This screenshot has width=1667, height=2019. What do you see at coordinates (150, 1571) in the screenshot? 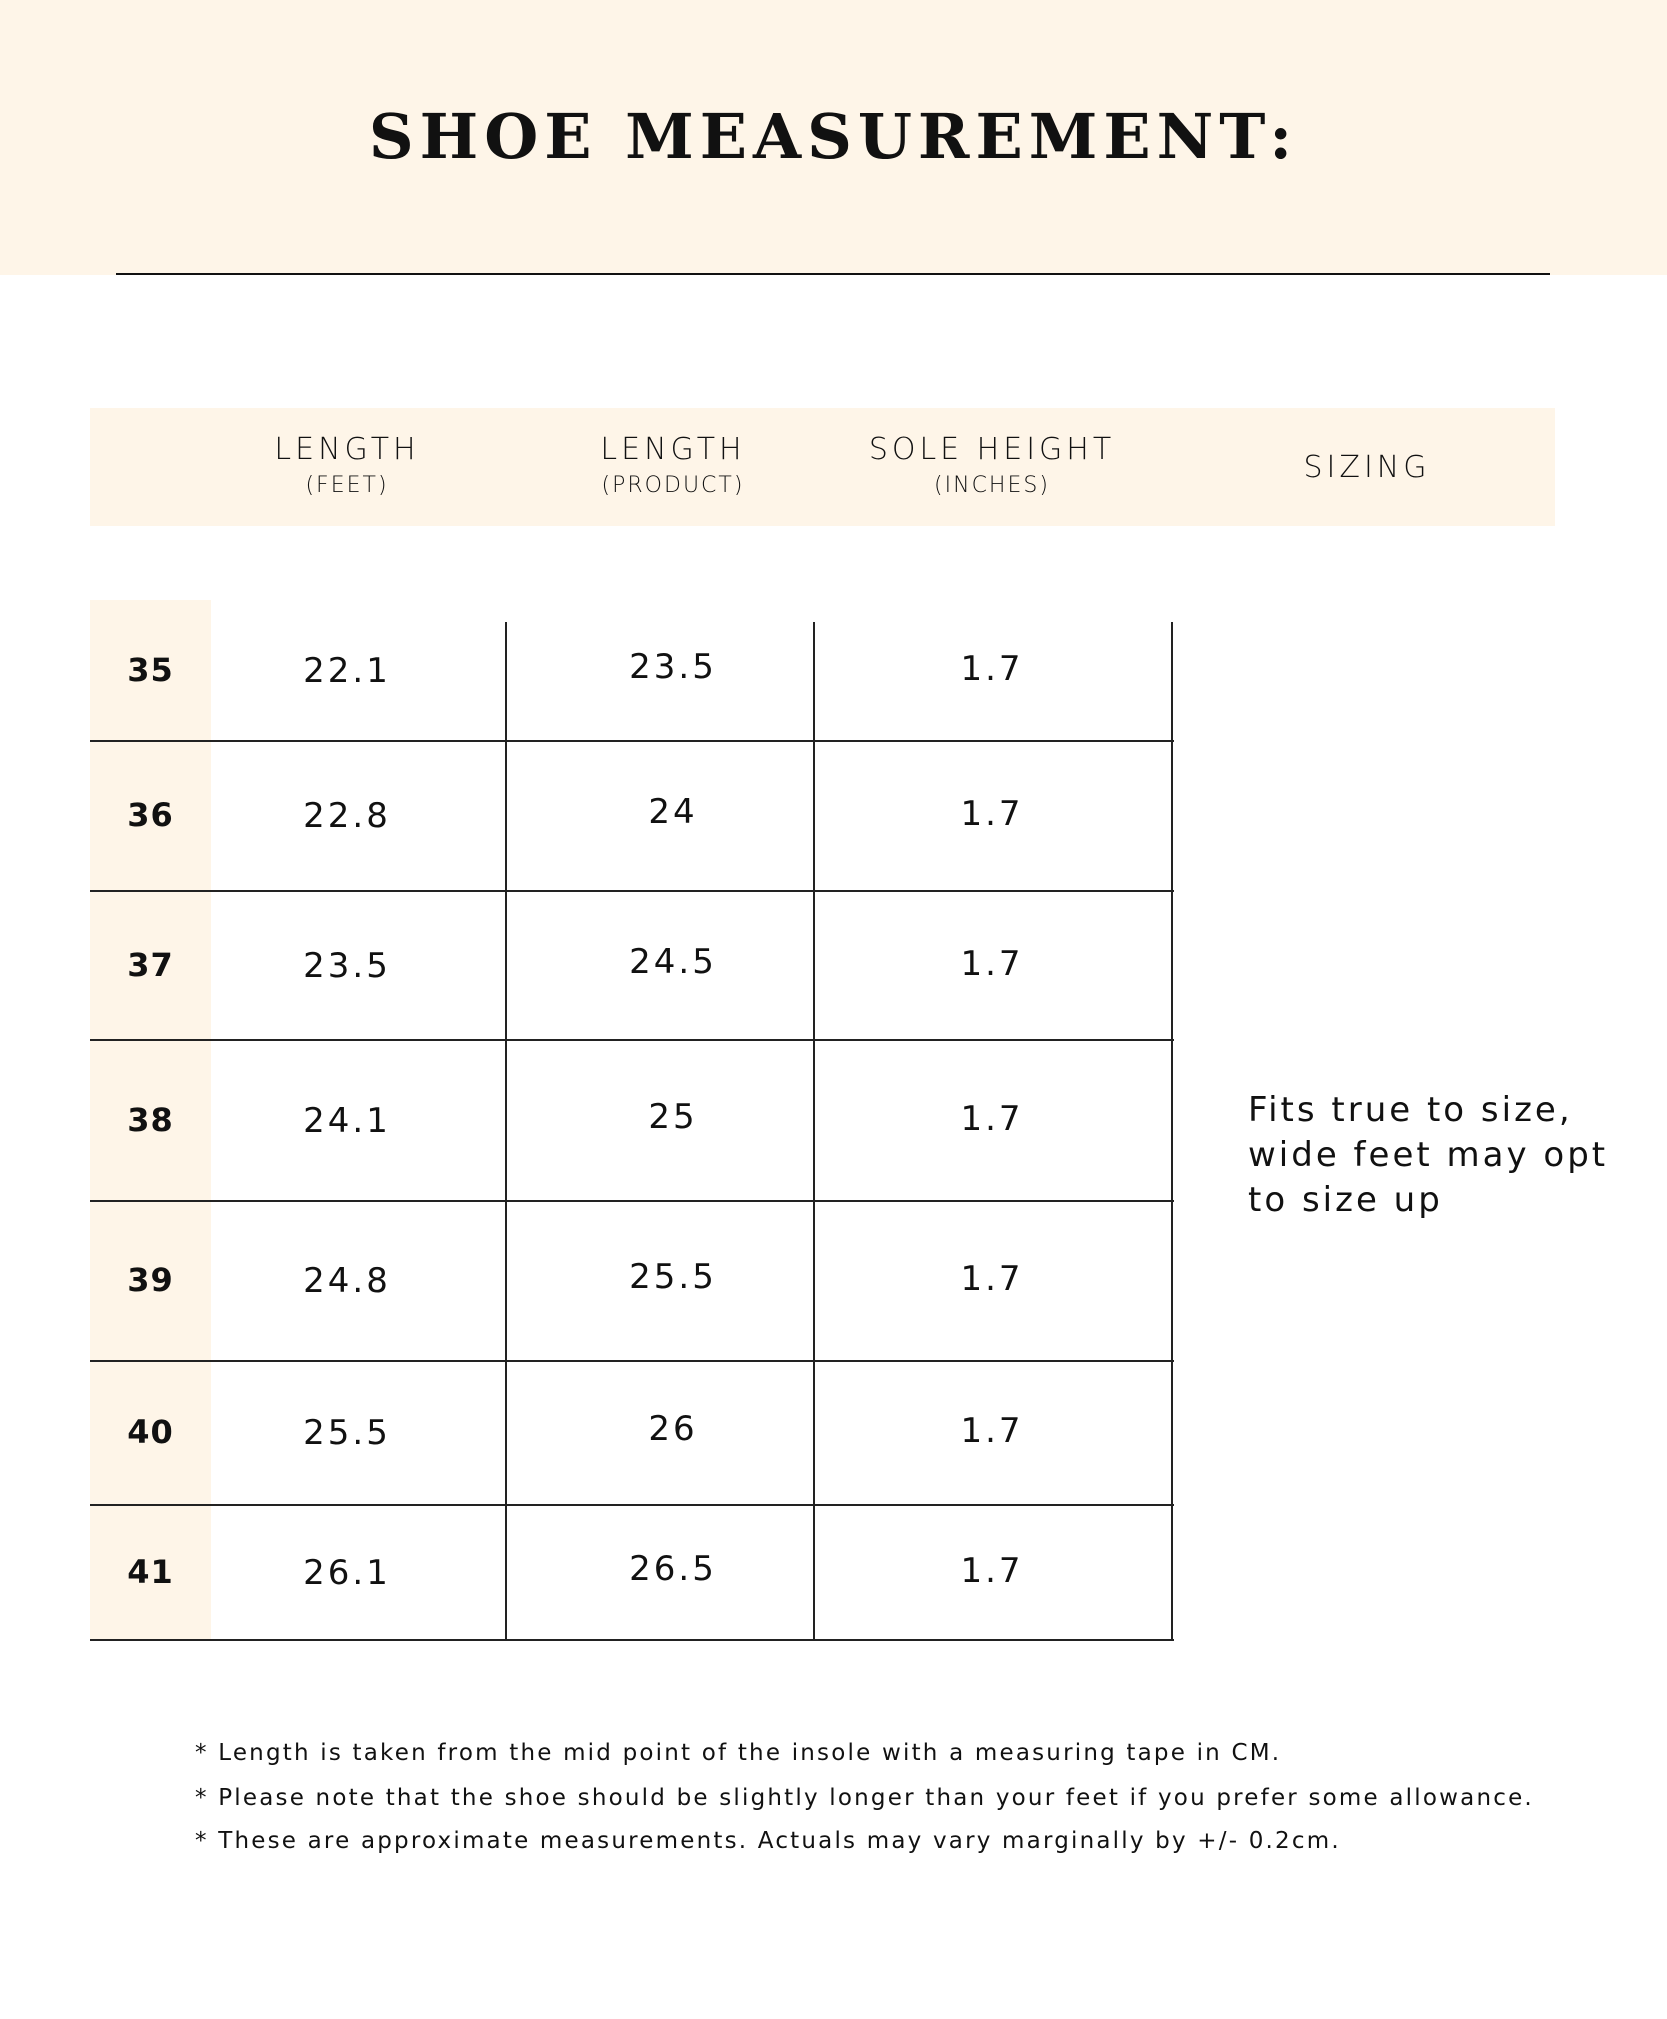
I see `size-label: 41` at bounding box center [150, 1571].